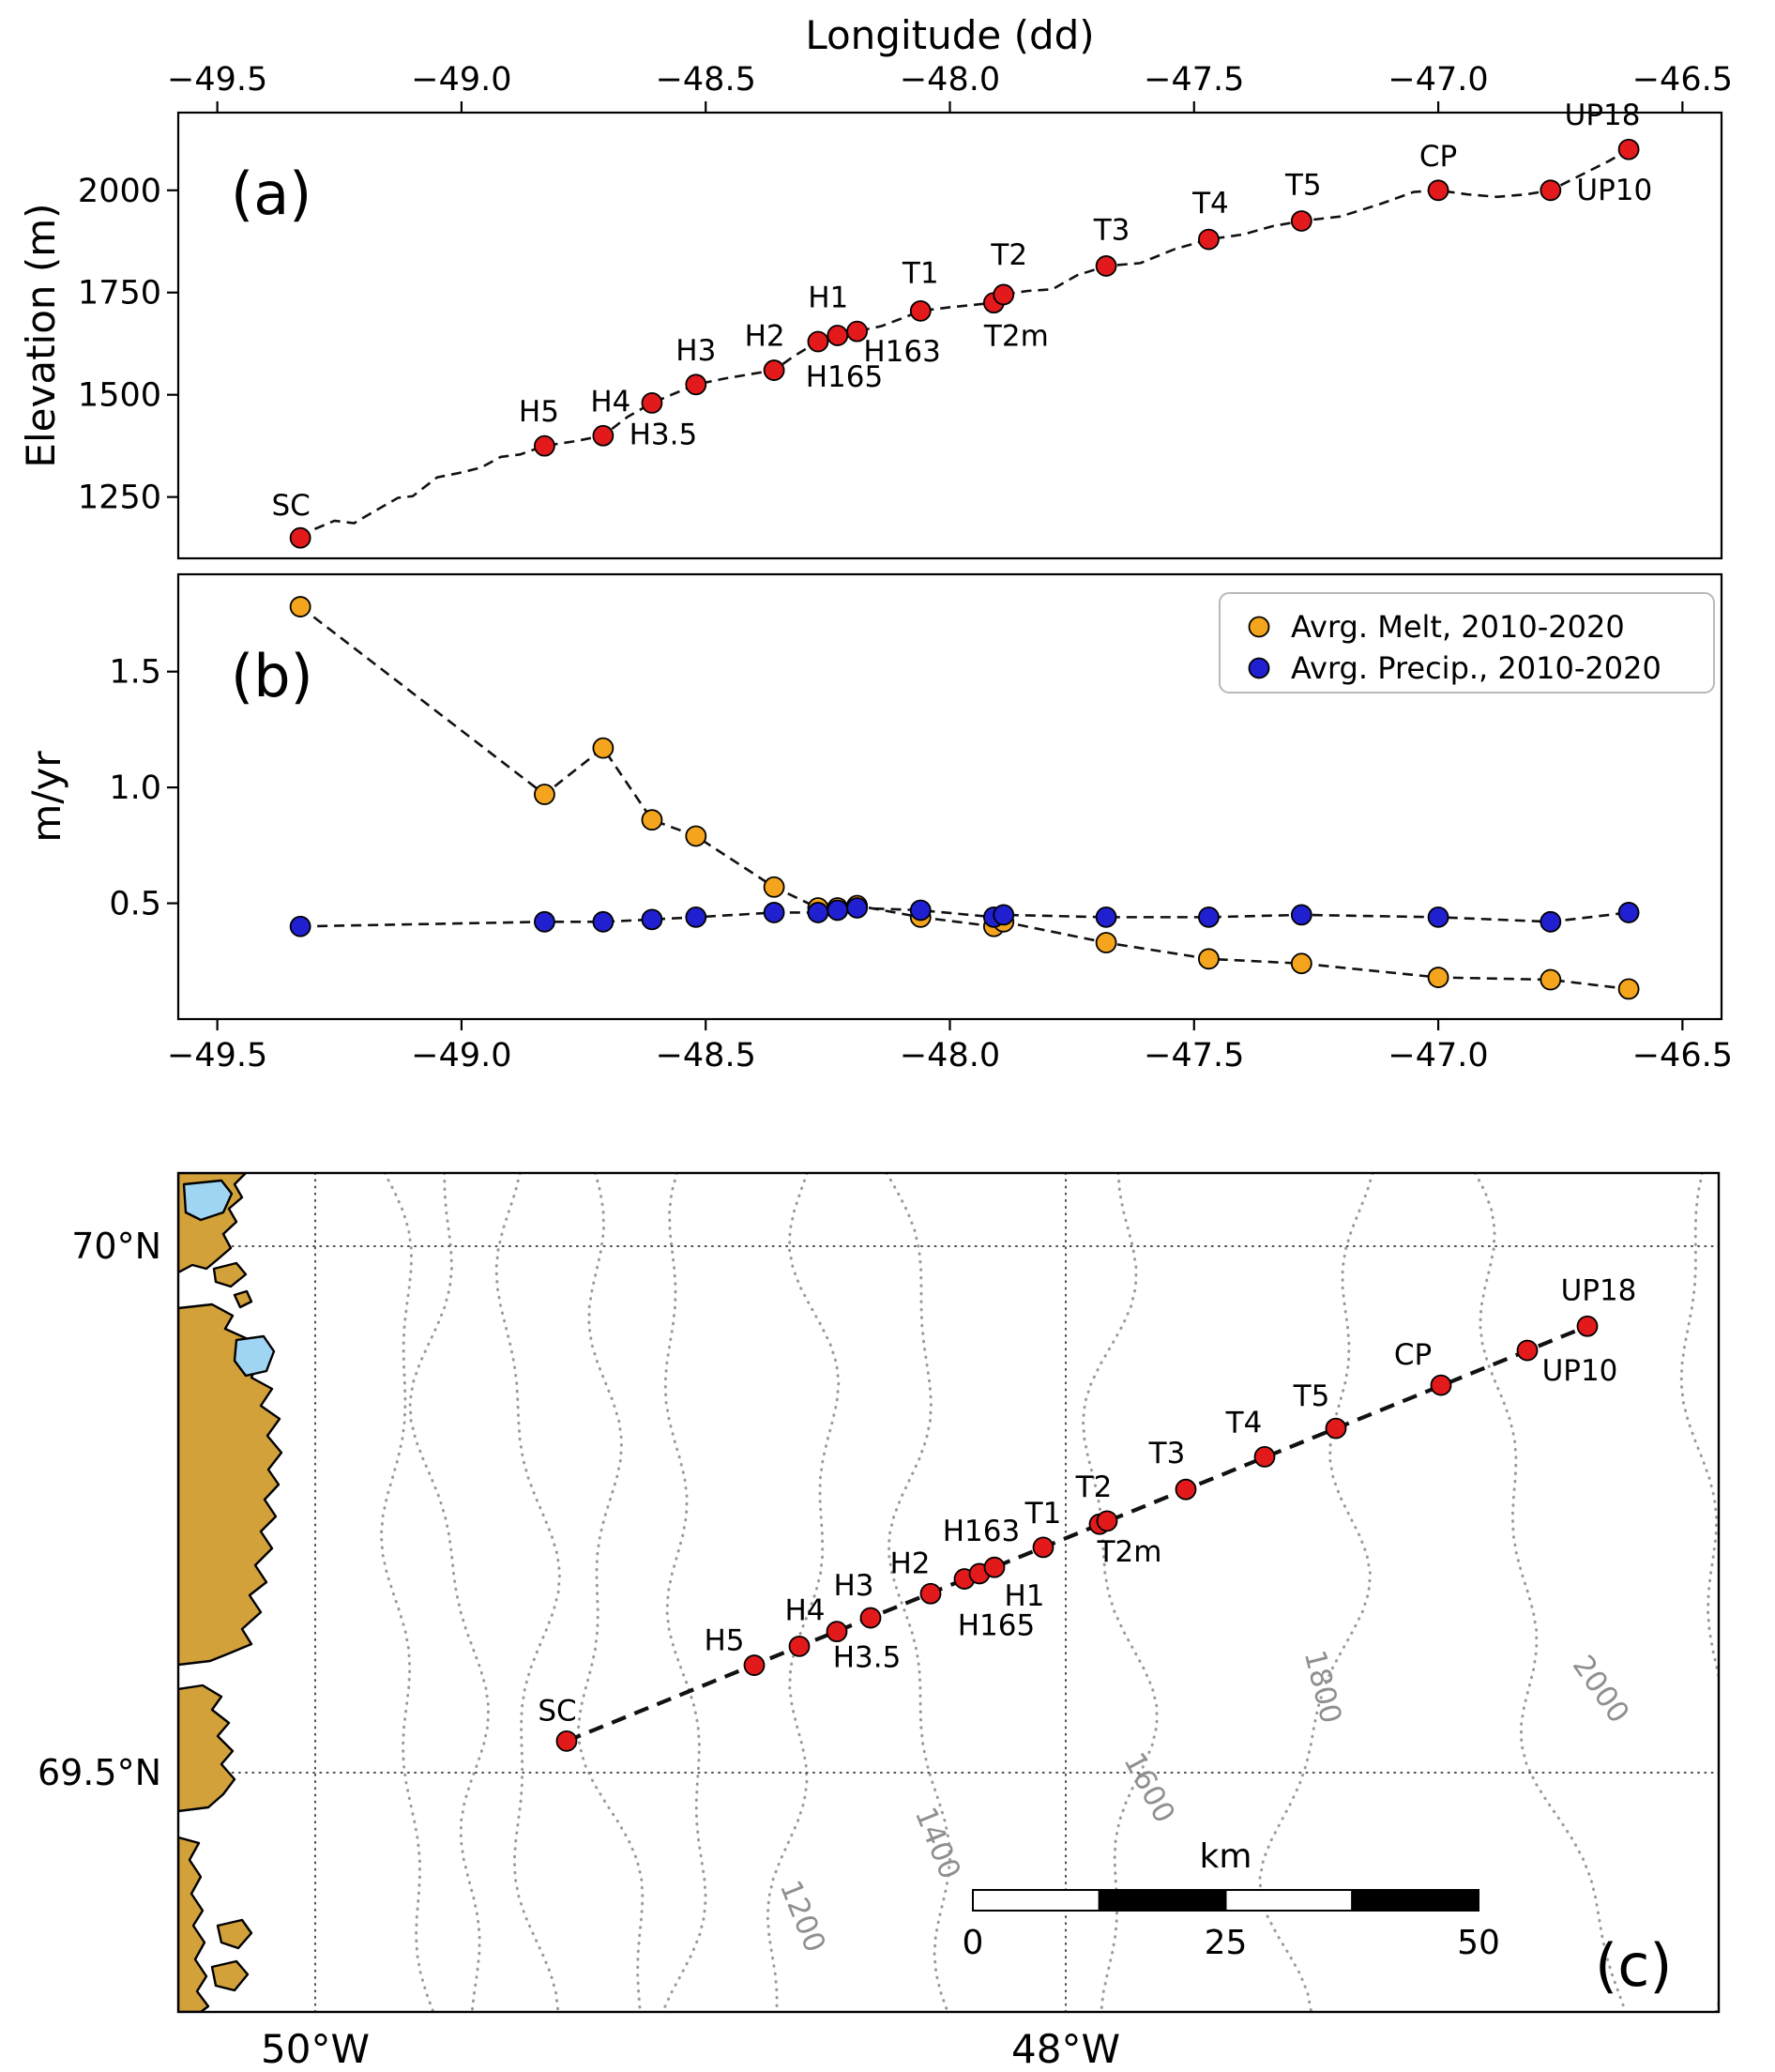 The height and width of the screenshot is (2072, 1775). Describe the element at coordinates (950, 35) in the screenshot. I see `axis-title-longitude: Longitude (dd)` at that location.